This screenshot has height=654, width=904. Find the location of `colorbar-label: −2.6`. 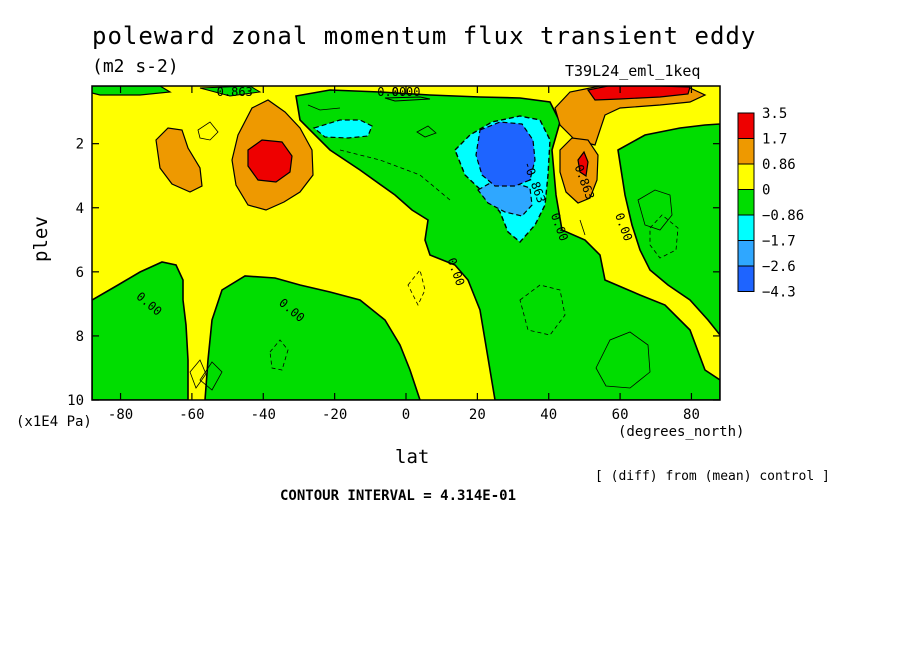

colorbar-label: −2.6 is located at coordinates (779, 267).